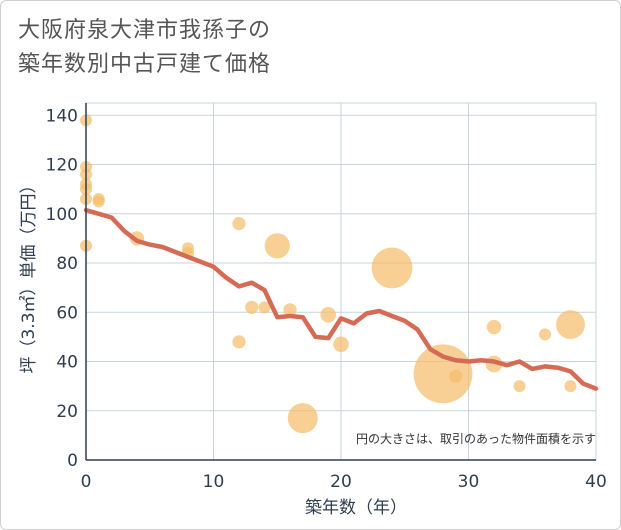 This screenshot has height=530, width=621. Describe the element at coordinates (29, 274) in the screenshot. I see `y-axis-label: 坪（3.3㎡）単価（万円）` at that location.